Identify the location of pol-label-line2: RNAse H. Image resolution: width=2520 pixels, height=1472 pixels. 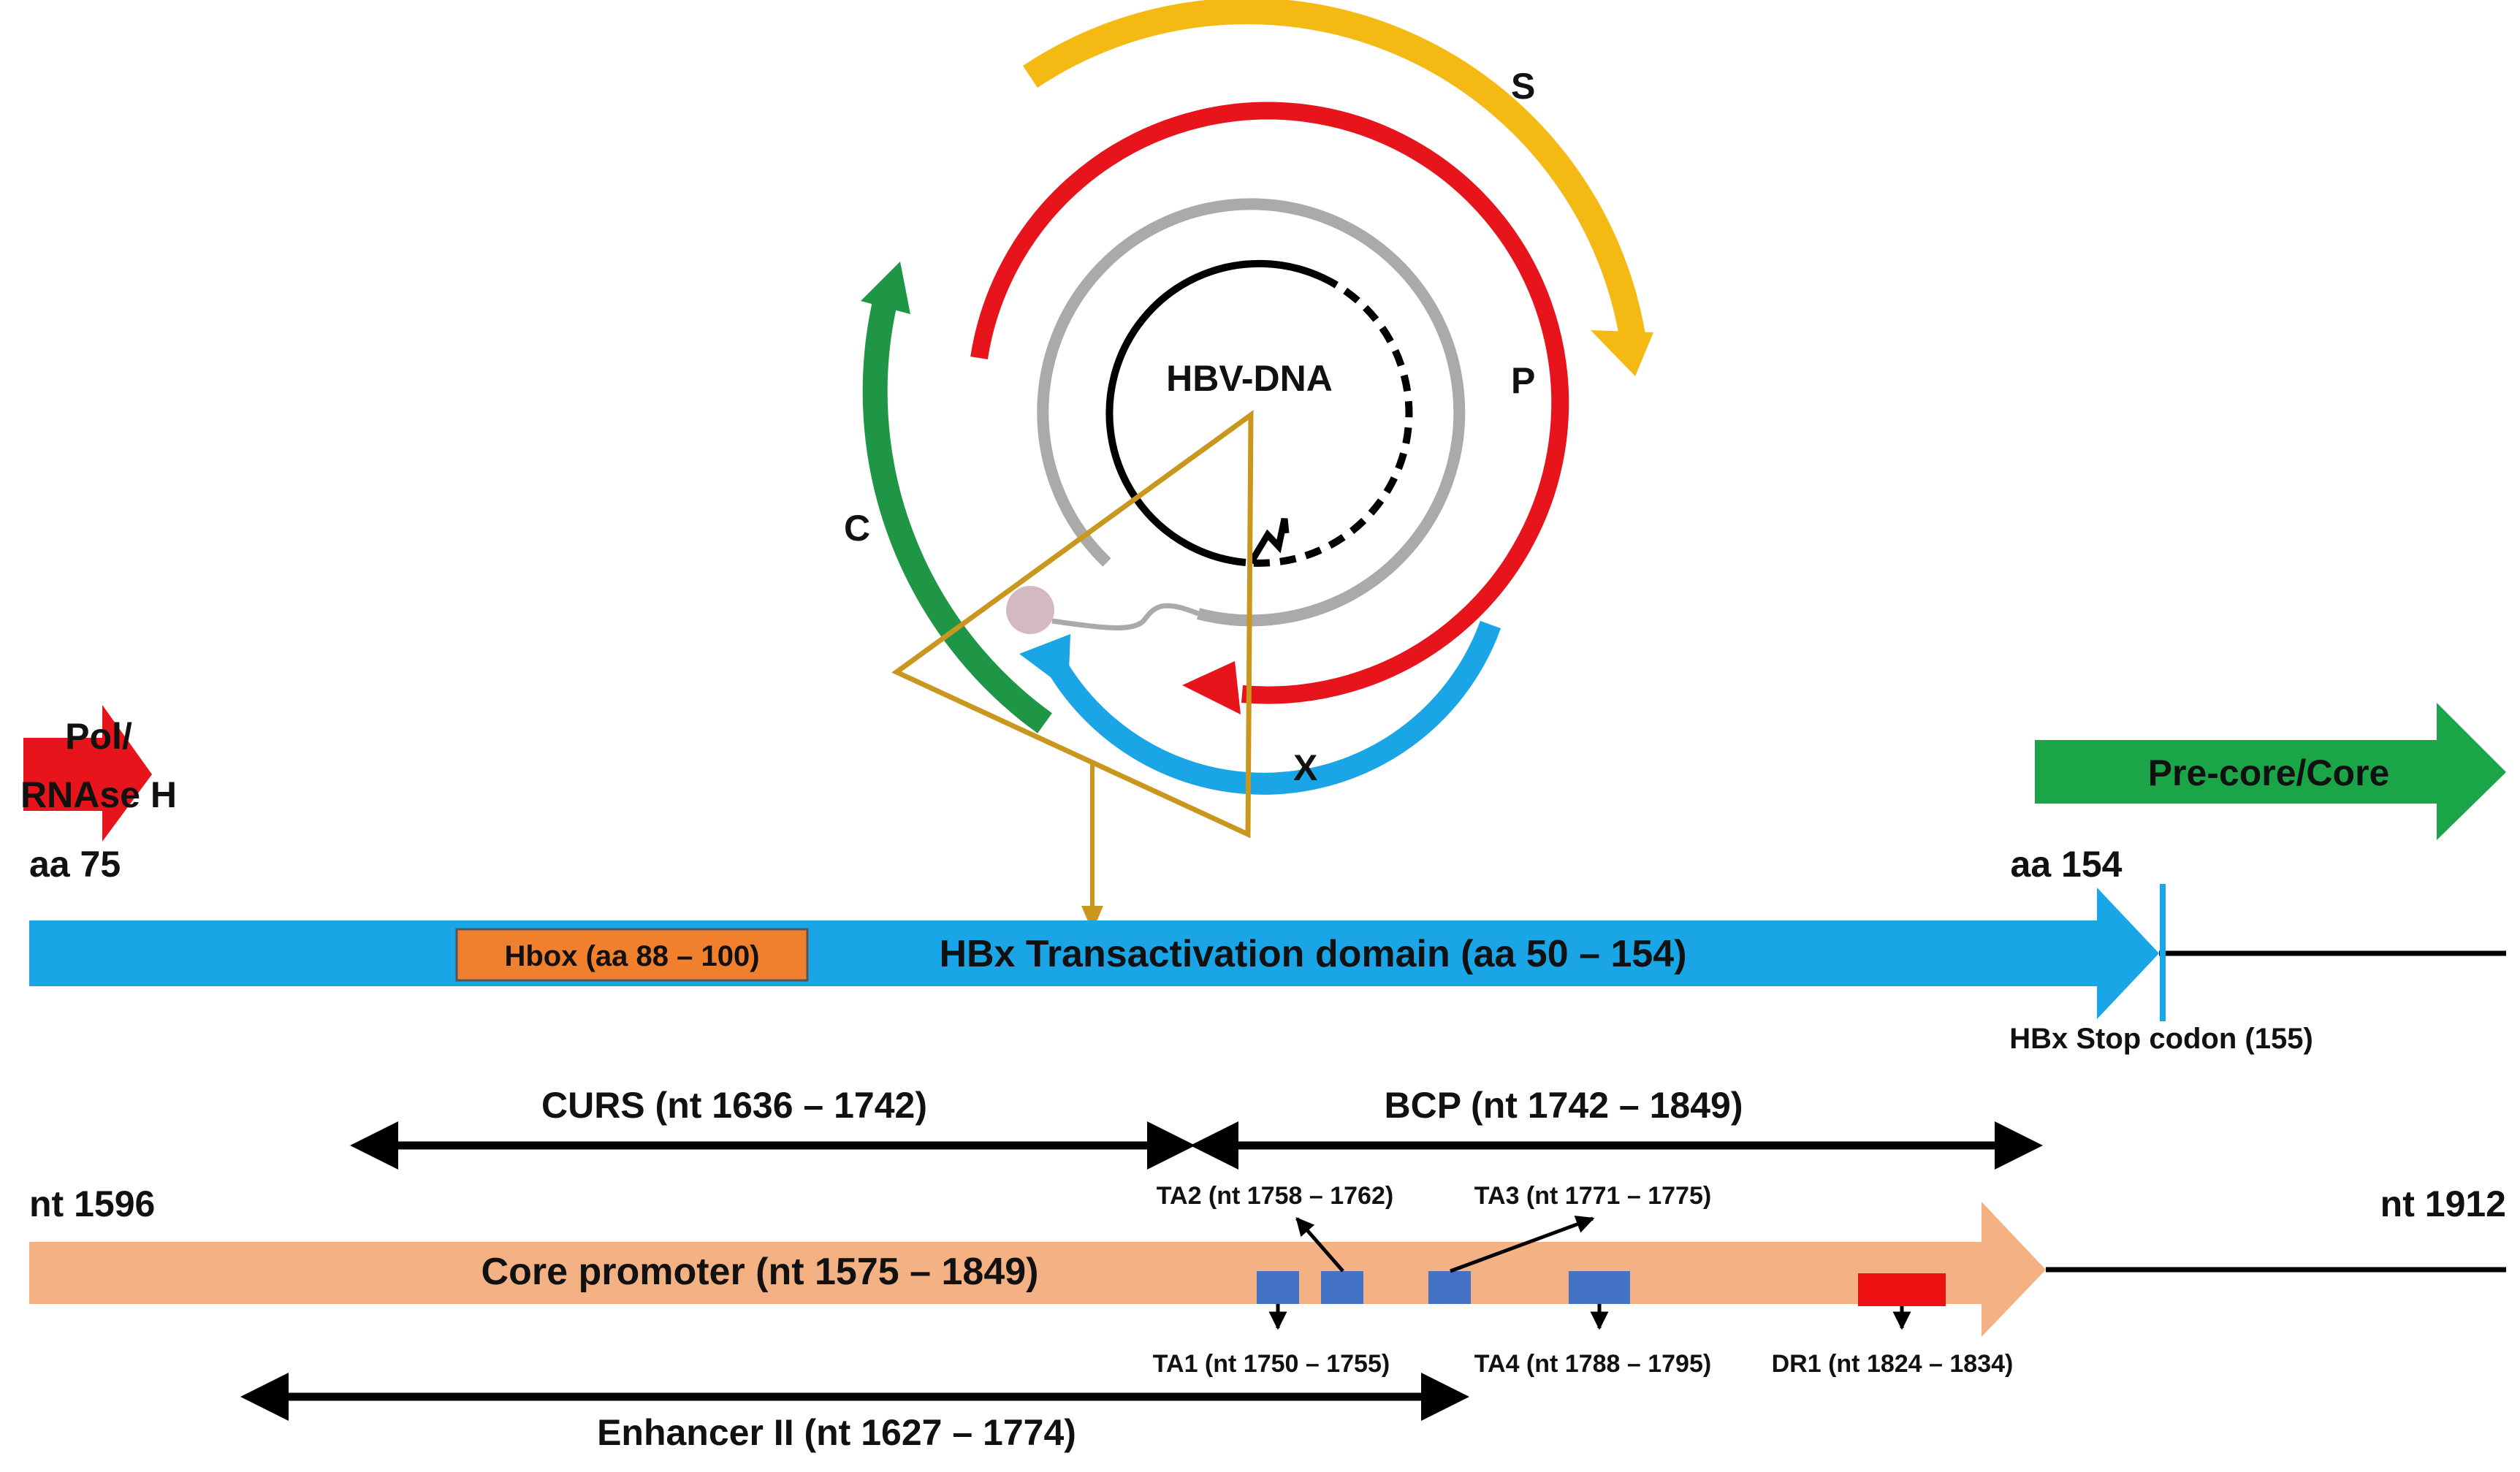
(99, 795).